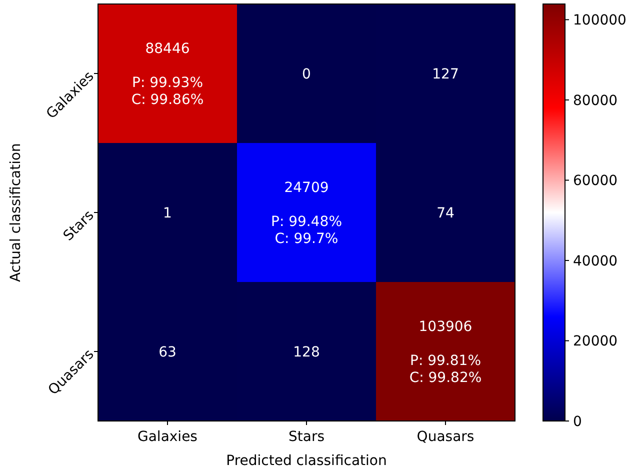  Describe the element at coordinates (306, 74) in the screenshot. I see `data-label: 0` at that location.